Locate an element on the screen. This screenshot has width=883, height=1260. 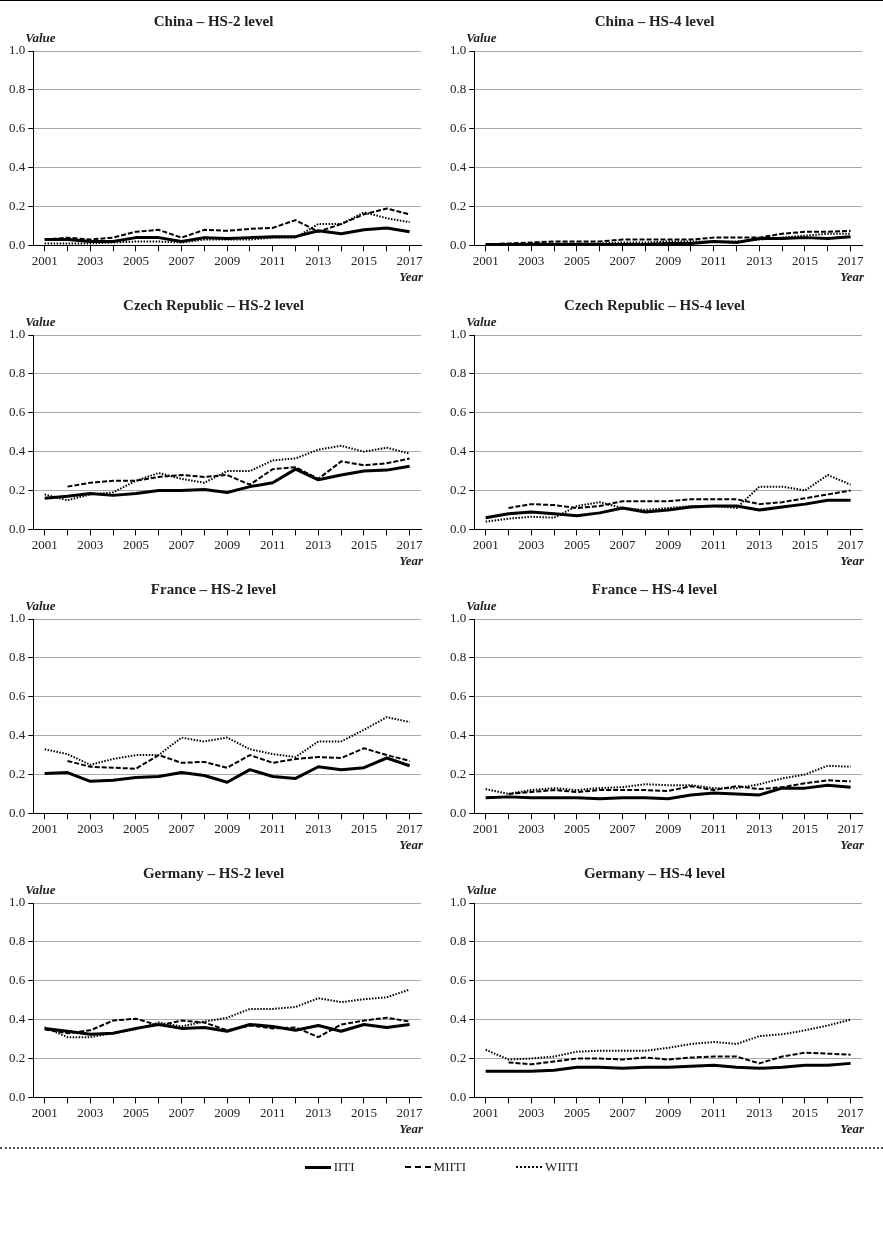
chart-title: Germany – HS-2 level is located at coordinates (213, 872).